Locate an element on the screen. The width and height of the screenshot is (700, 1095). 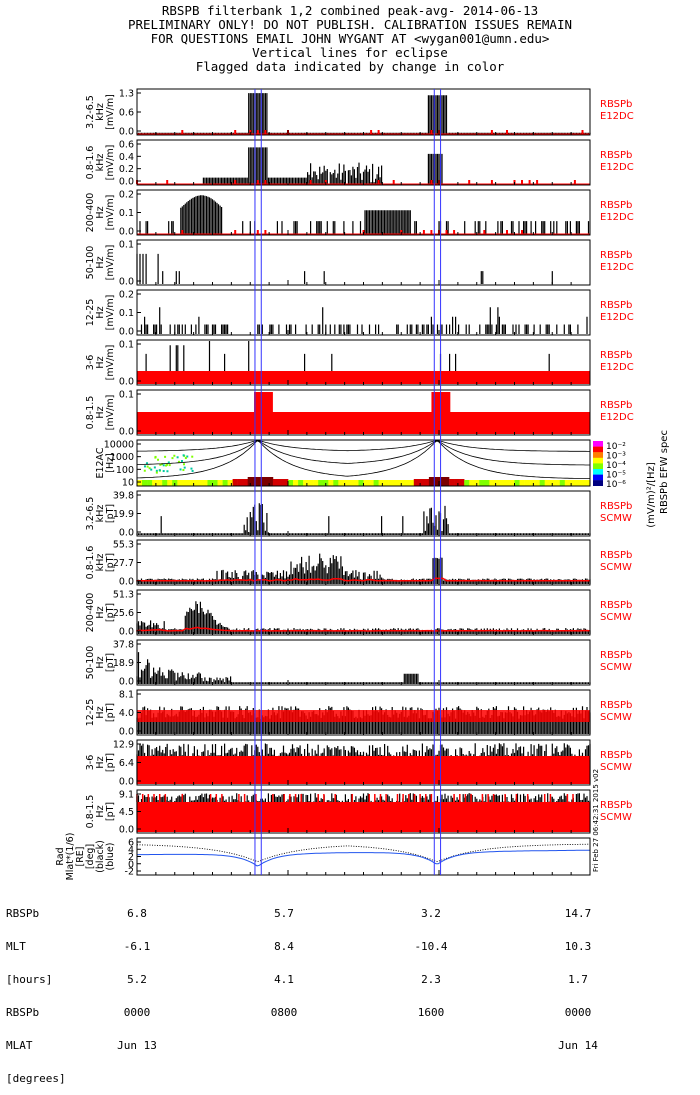
footer-label: [hours] is located at coordinates (29, 979).